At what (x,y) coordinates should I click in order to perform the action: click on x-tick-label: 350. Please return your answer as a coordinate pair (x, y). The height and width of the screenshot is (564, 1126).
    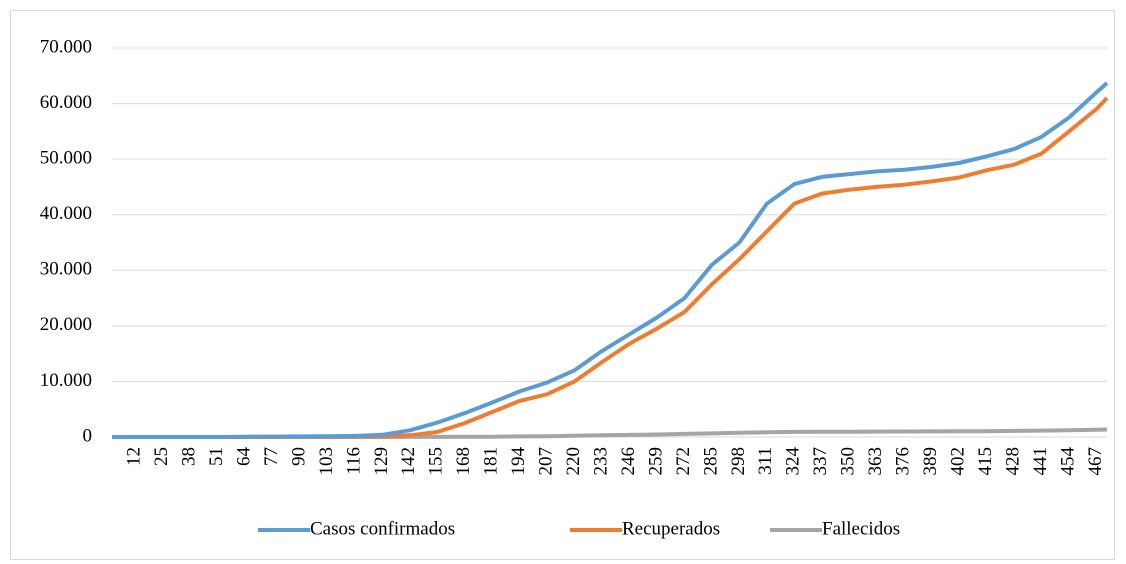
    Looking at the image, I should click on (848, 461).